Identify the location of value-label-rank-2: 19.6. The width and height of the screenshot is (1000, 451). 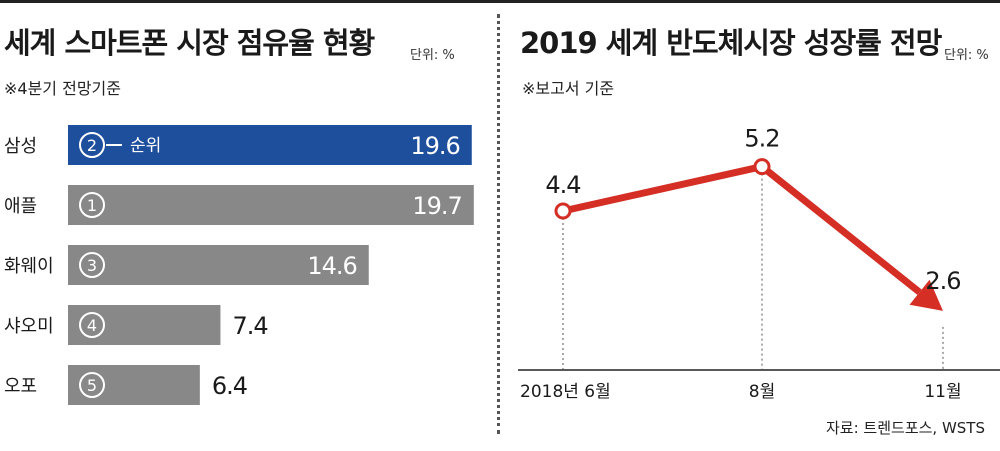
(434, 146).